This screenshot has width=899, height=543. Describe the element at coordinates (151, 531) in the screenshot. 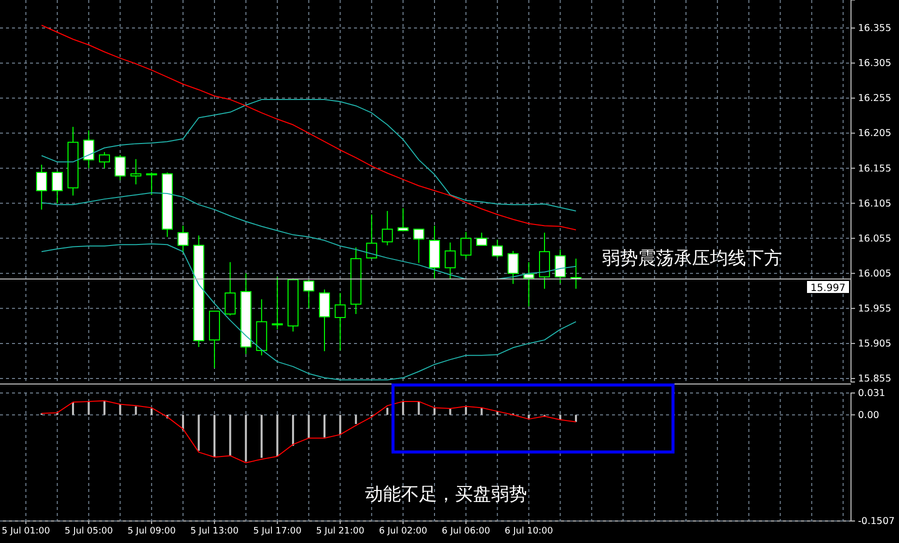

I see `x-tick-label: 5 Jul 09:00` at that location.